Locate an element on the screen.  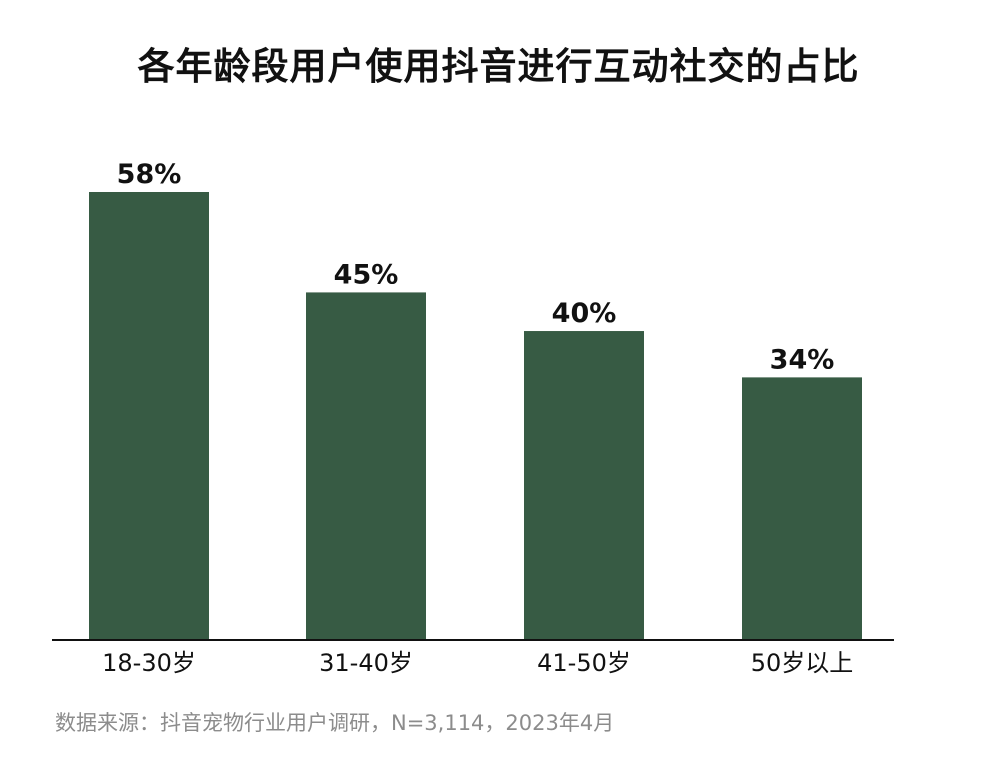
value-label-2: 45% is located at coordinates (366, 274).